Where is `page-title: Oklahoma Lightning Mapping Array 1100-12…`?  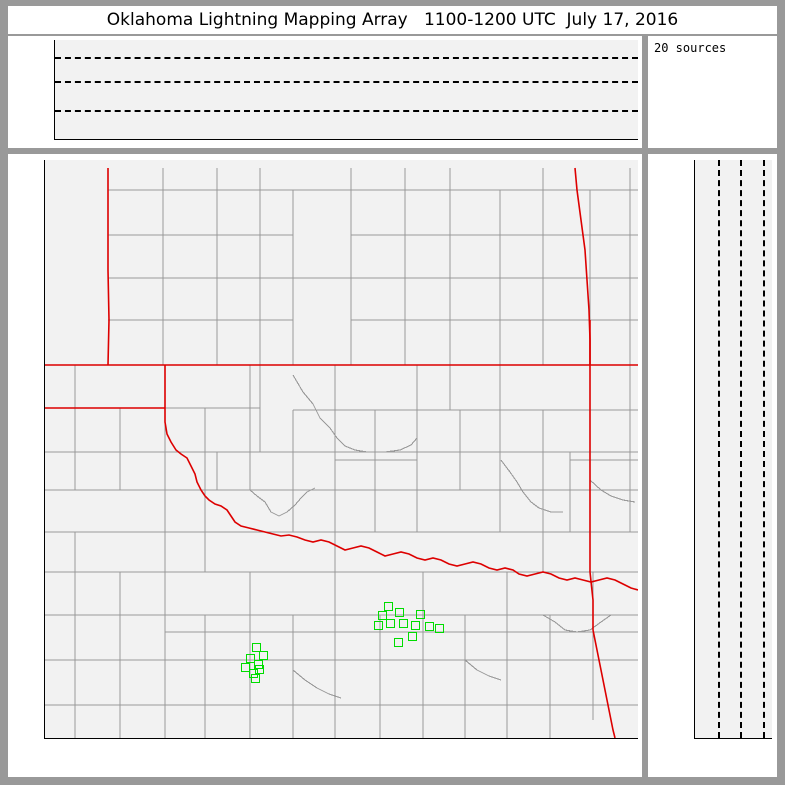
page-title: Oklahoma Lightning Mapping Array 1100-12… is located at coordinates (392, 20).